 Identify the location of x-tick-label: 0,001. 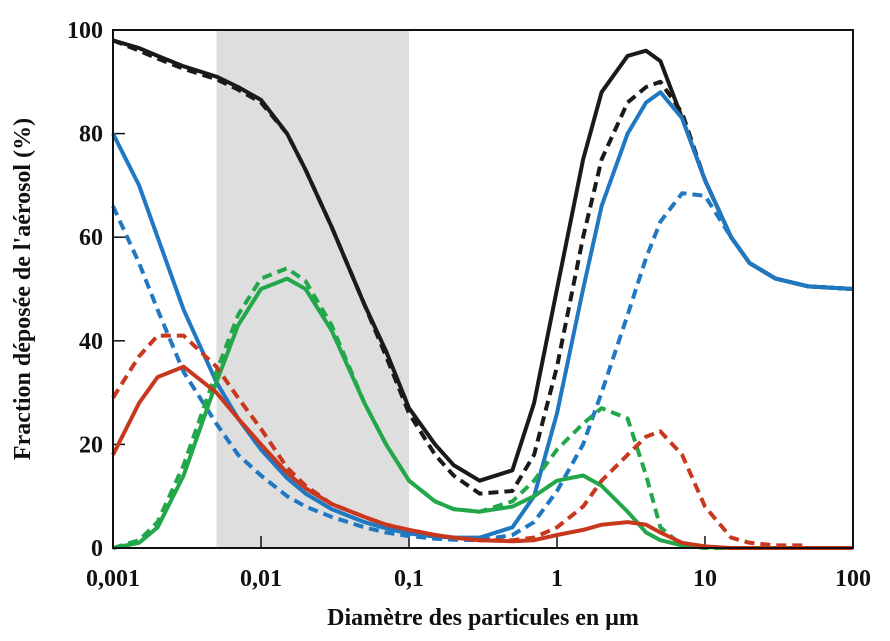
(113, 579).